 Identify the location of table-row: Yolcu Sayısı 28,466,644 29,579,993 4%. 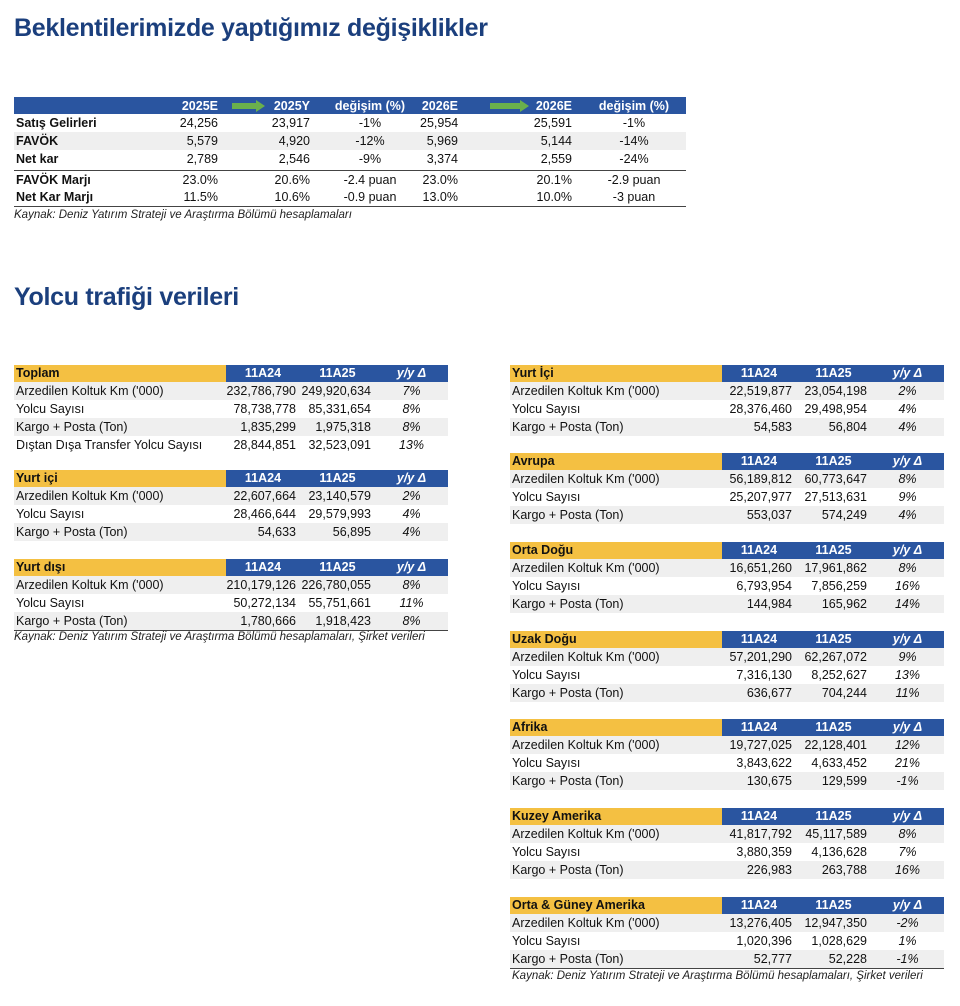
(231, 514).